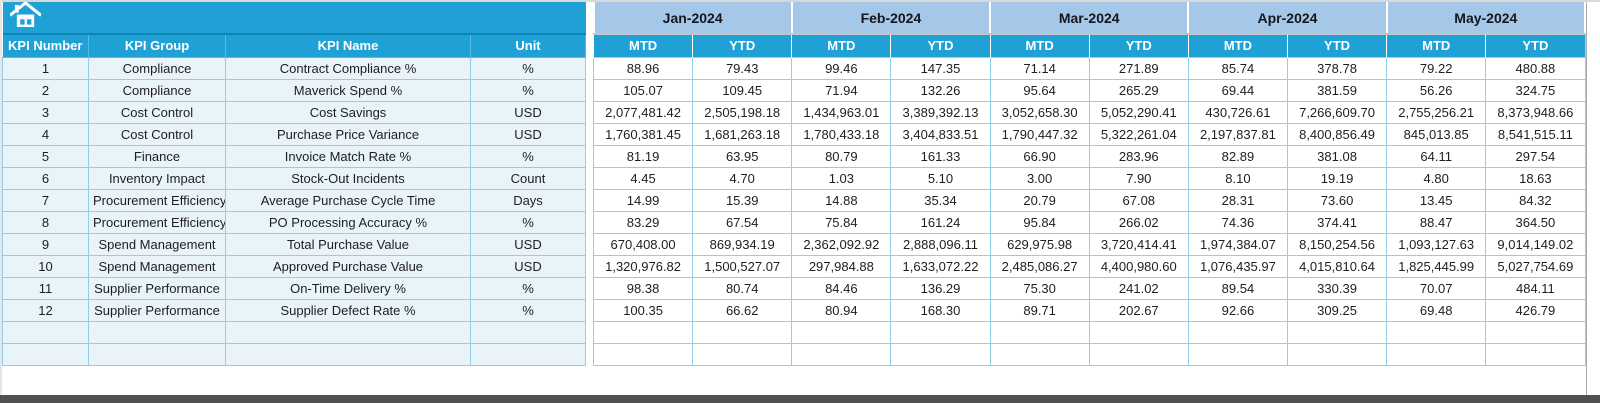  What do you see at coordinates (940, 68) in the screenshot?
I see `cell-r1-feb-ytd: 147.35` at bounding box center [940, 68].